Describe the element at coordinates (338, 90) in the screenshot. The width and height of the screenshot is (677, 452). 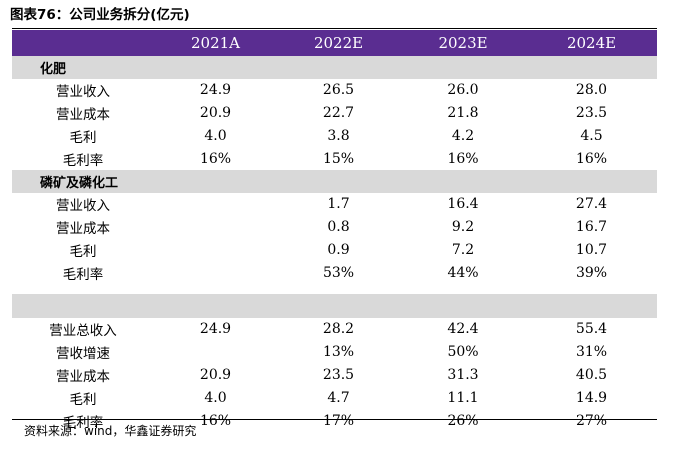
I see `table-cell: 26.5` at that location.